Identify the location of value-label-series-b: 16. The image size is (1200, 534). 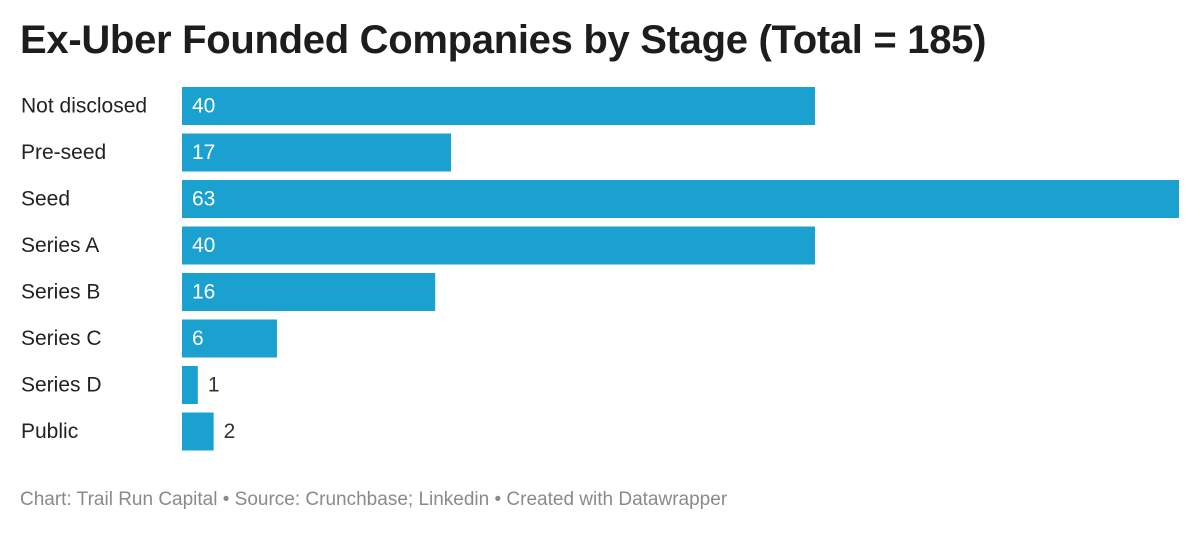
(203, 292).